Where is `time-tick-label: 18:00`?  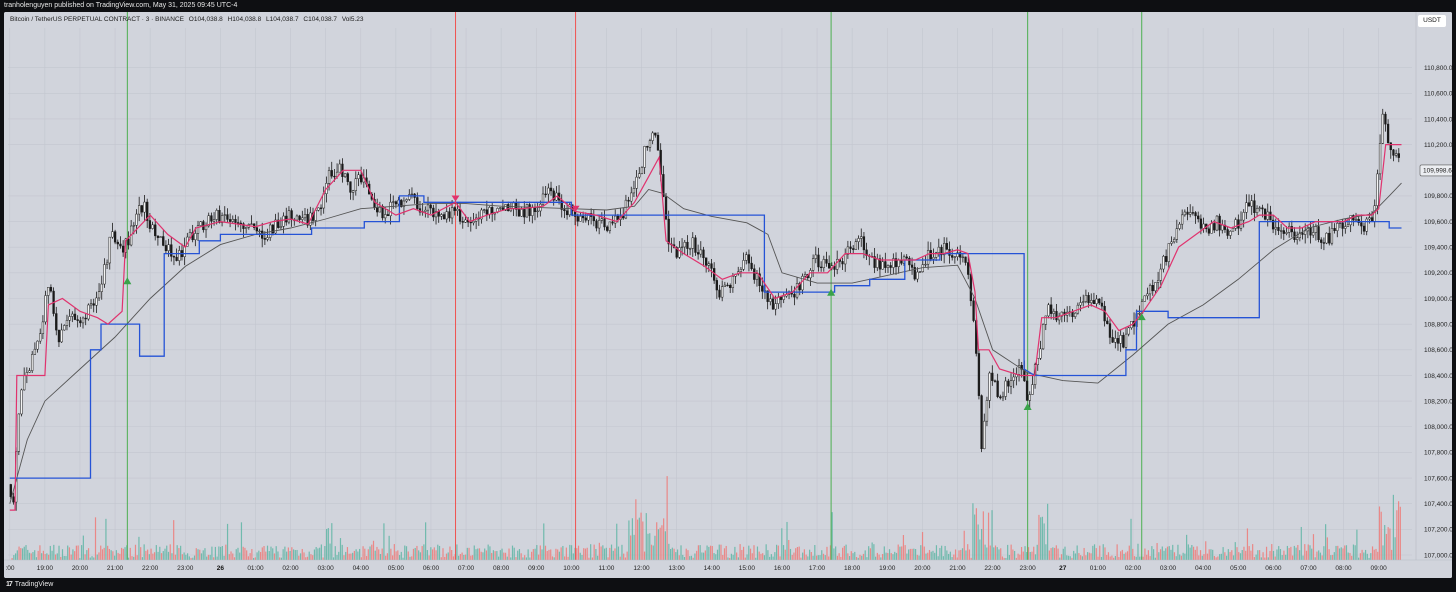
time-tick-label: 18:00 is located at coordinates (852, 568).